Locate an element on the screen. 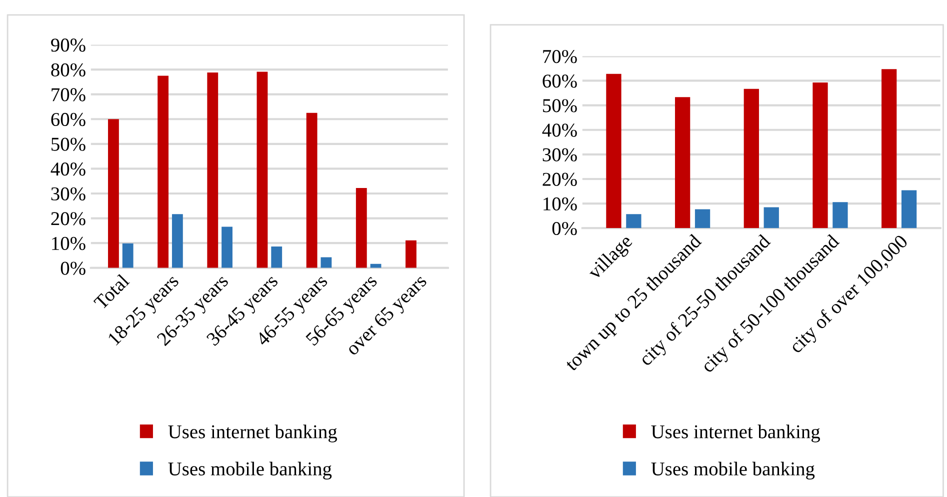 The height and width of the screenshot is (497, 947). y-tick-label: 90% is located at coordinates (68, 45).